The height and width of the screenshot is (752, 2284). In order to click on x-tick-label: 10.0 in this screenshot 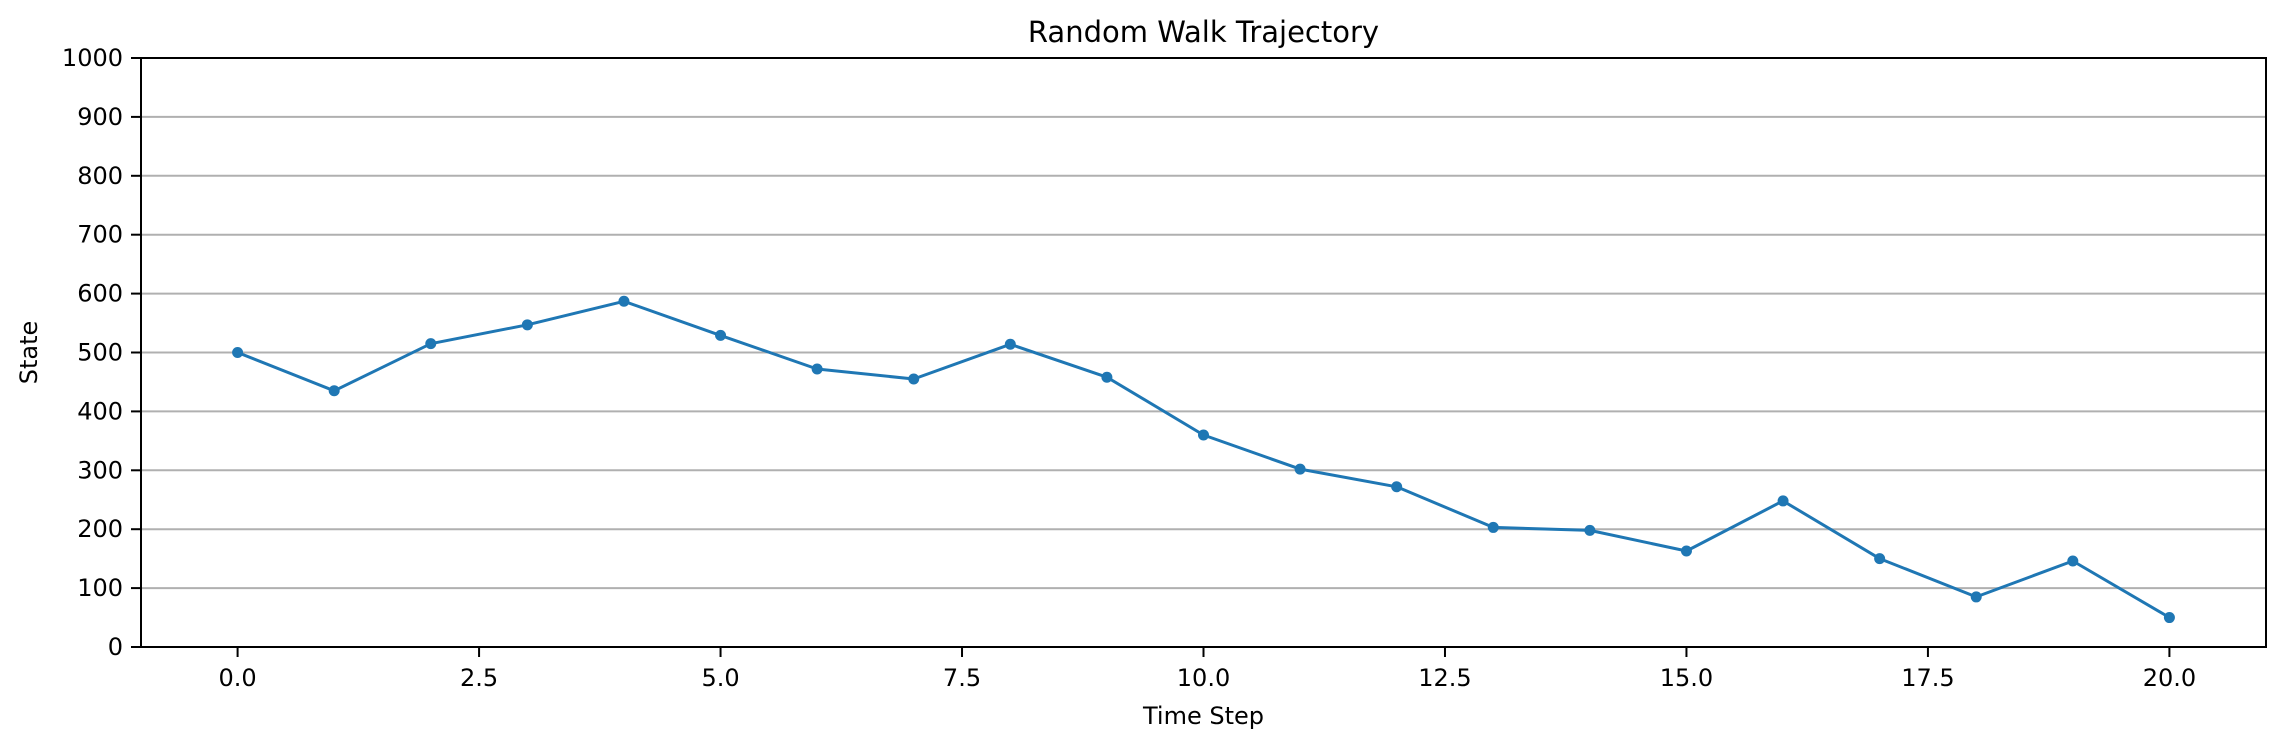, I will do `click(1203, 678)`.